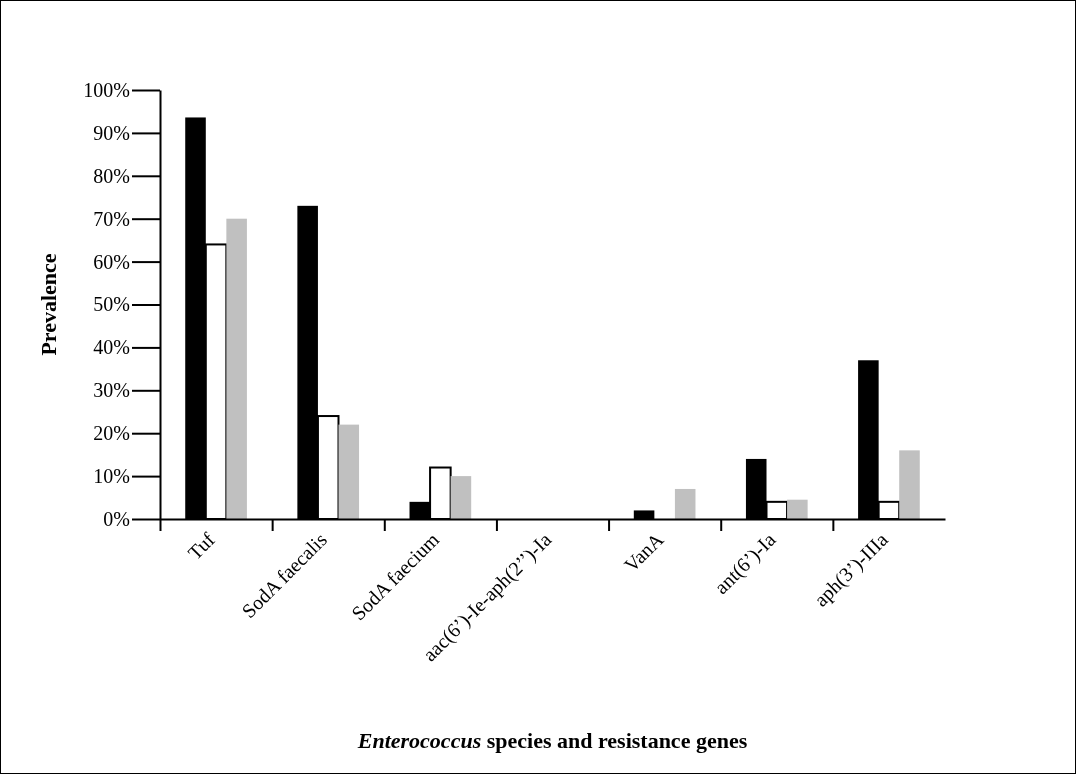 This screenshot has height=774, width=1076. What do you see at coordinates (111, 390) in the screenshot?
I see `y-tick-label: 30%` at bounding box center [111, 390].